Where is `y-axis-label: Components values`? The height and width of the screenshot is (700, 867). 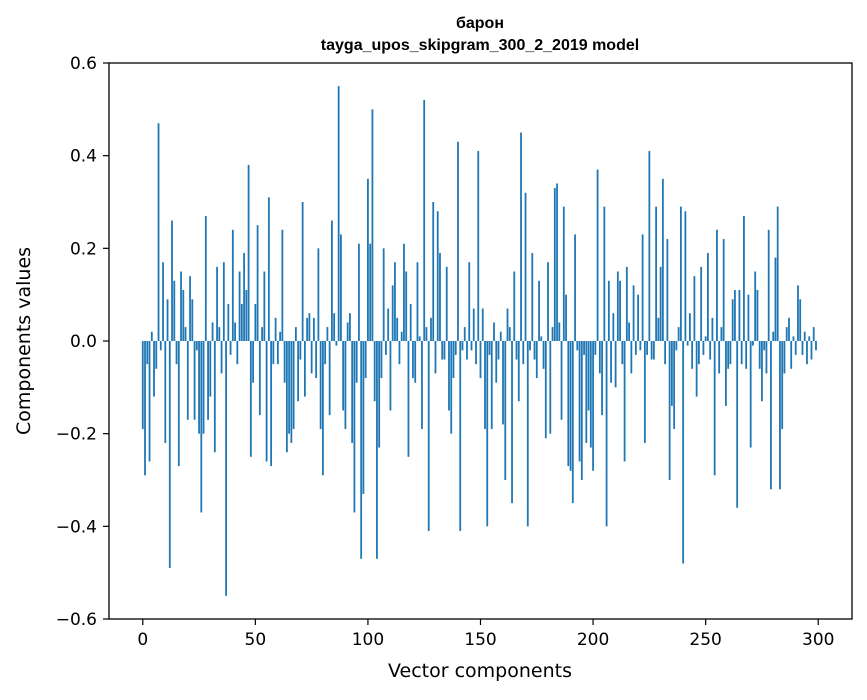
y-axis-label: Components values is located at coordinates (24, 341).